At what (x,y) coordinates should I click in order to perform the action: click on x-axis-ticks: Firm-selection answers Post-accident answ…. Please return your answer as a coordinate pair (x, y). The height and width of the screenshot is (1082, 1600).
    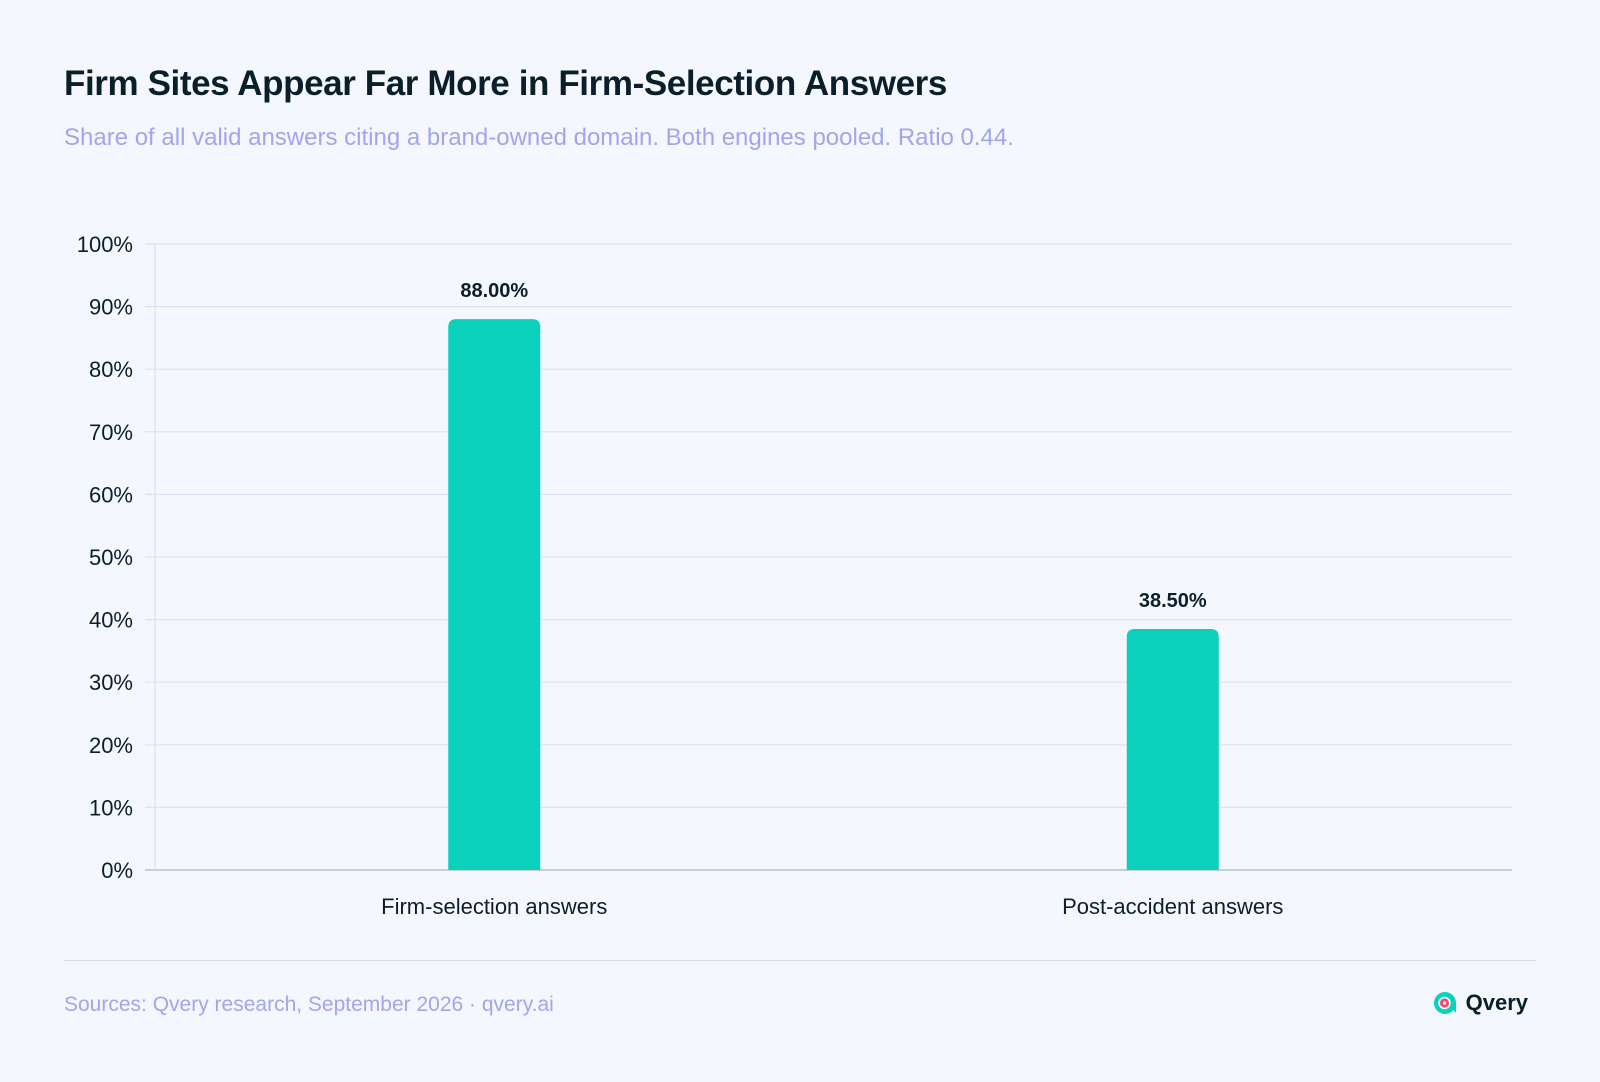
    Looking at the image, I should click on (832, 906).